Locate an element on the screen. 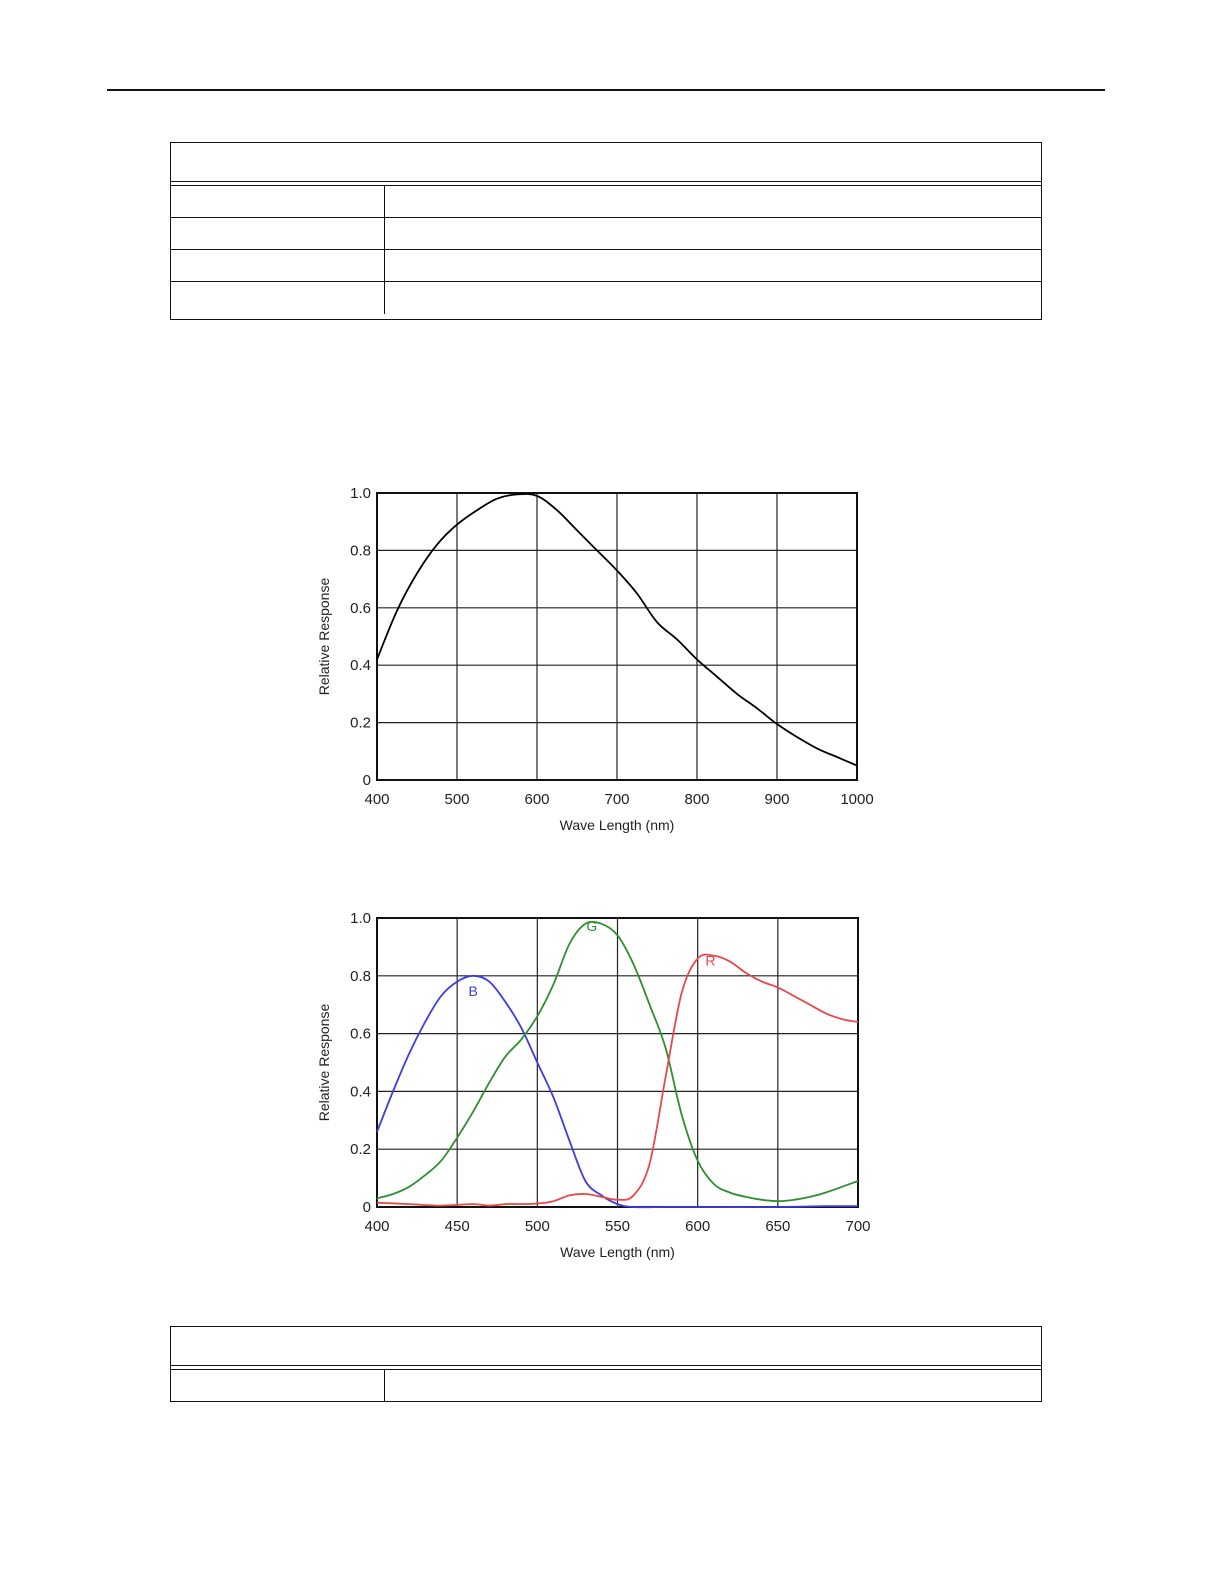  spec-table-bottom-header-divider is located at coordinates (606, 1368).